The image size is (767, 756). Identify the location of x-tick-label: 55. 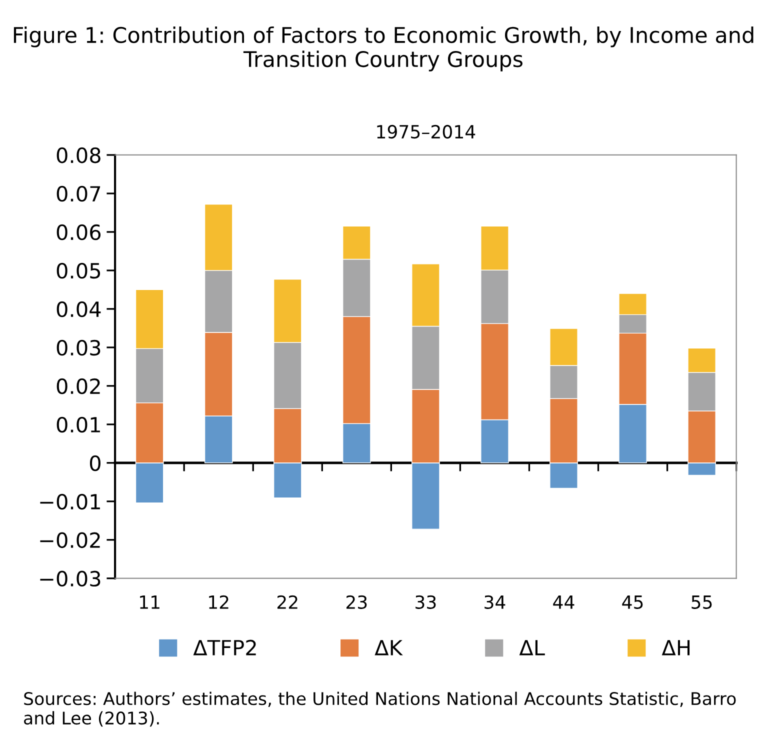
(702, 602).